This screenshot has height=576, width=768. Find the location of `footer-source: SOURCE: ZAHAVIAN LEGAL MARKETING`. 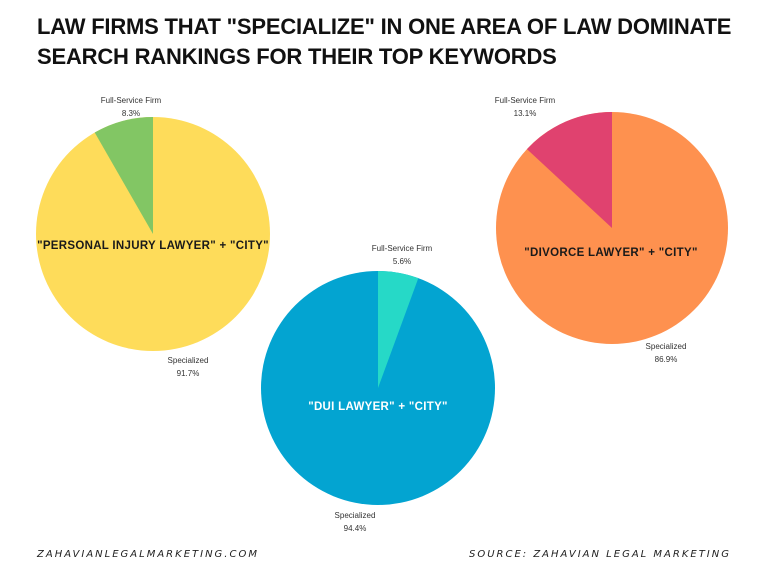

footer-source: SOURCE: ZAHAVIAN LEGAL MARKETING is located at coordinates (600, 554).